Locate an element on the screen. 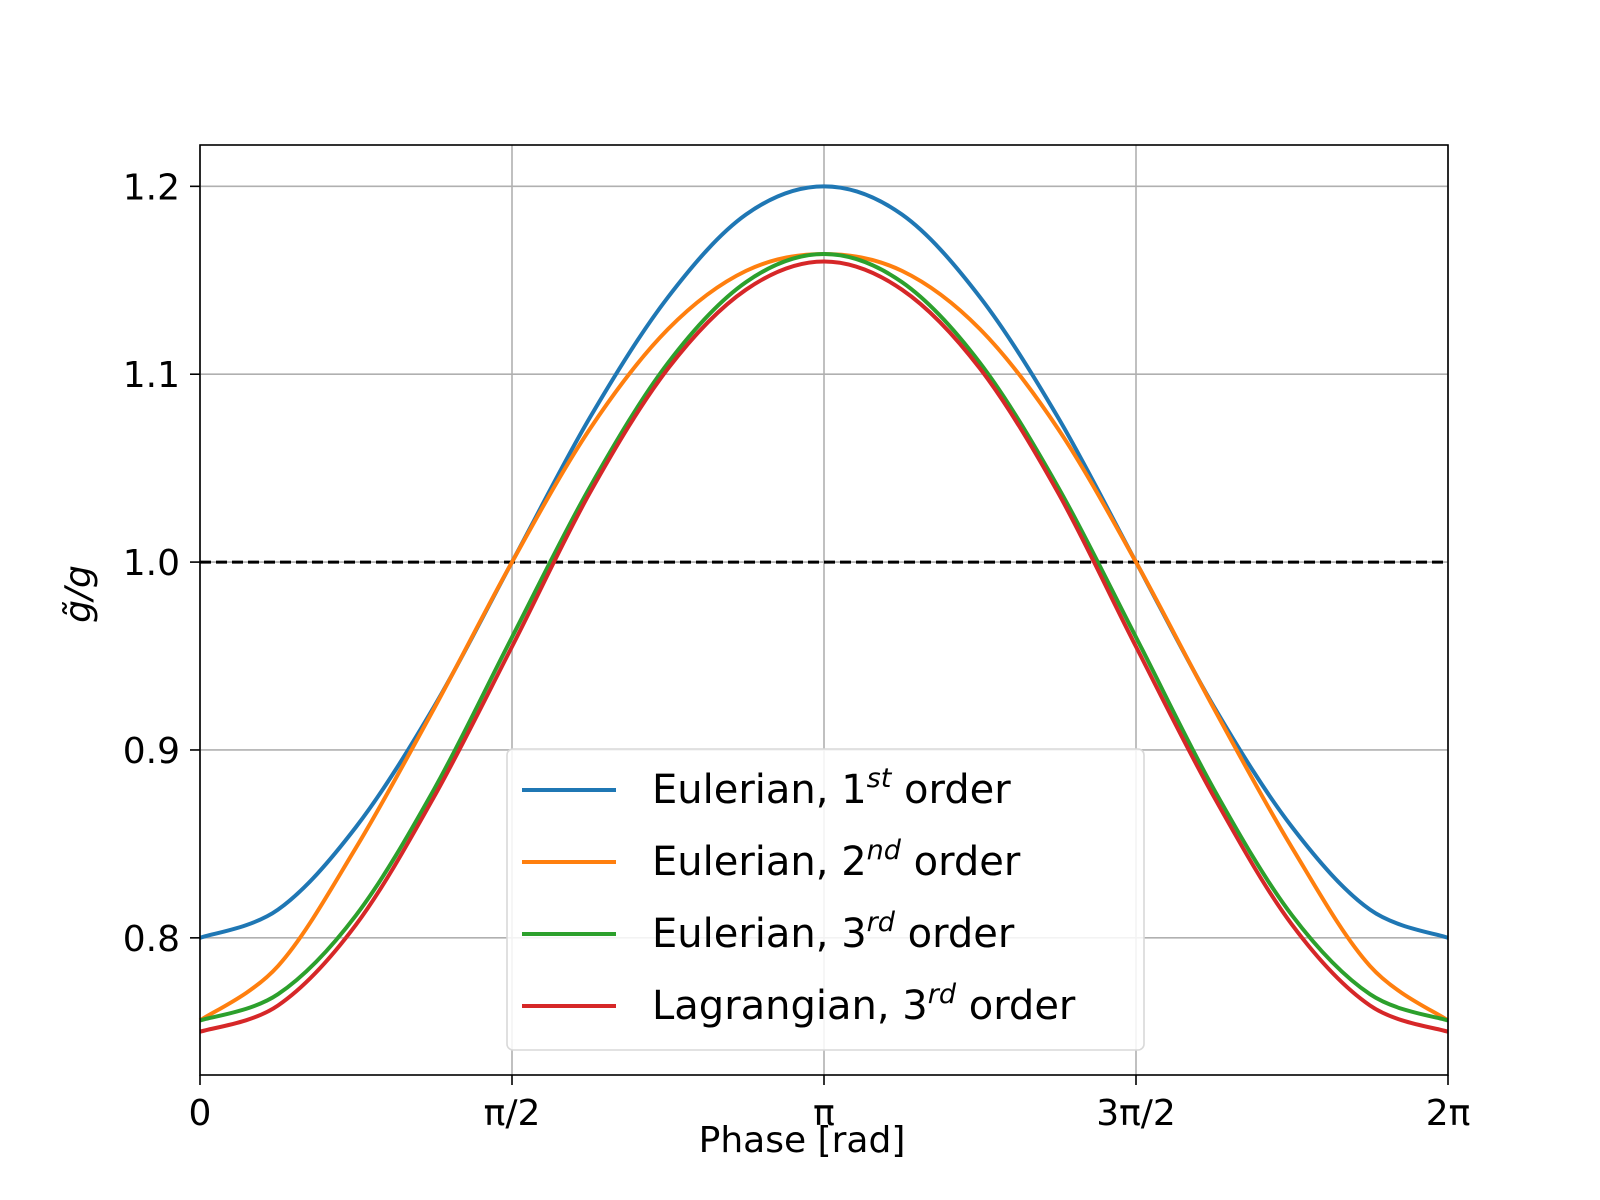 The height and width of the screenshot is (1200, 1600). x-tick-label: π is located at coordinates (824, 1113).